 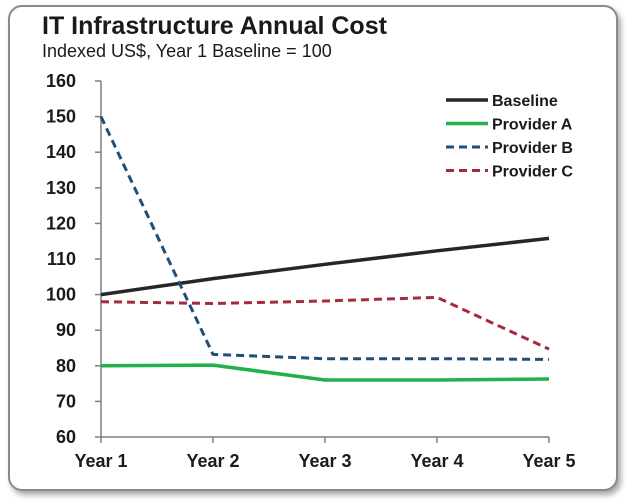 I want to click on y-tick-label: 60, so click(x=66, y=437).